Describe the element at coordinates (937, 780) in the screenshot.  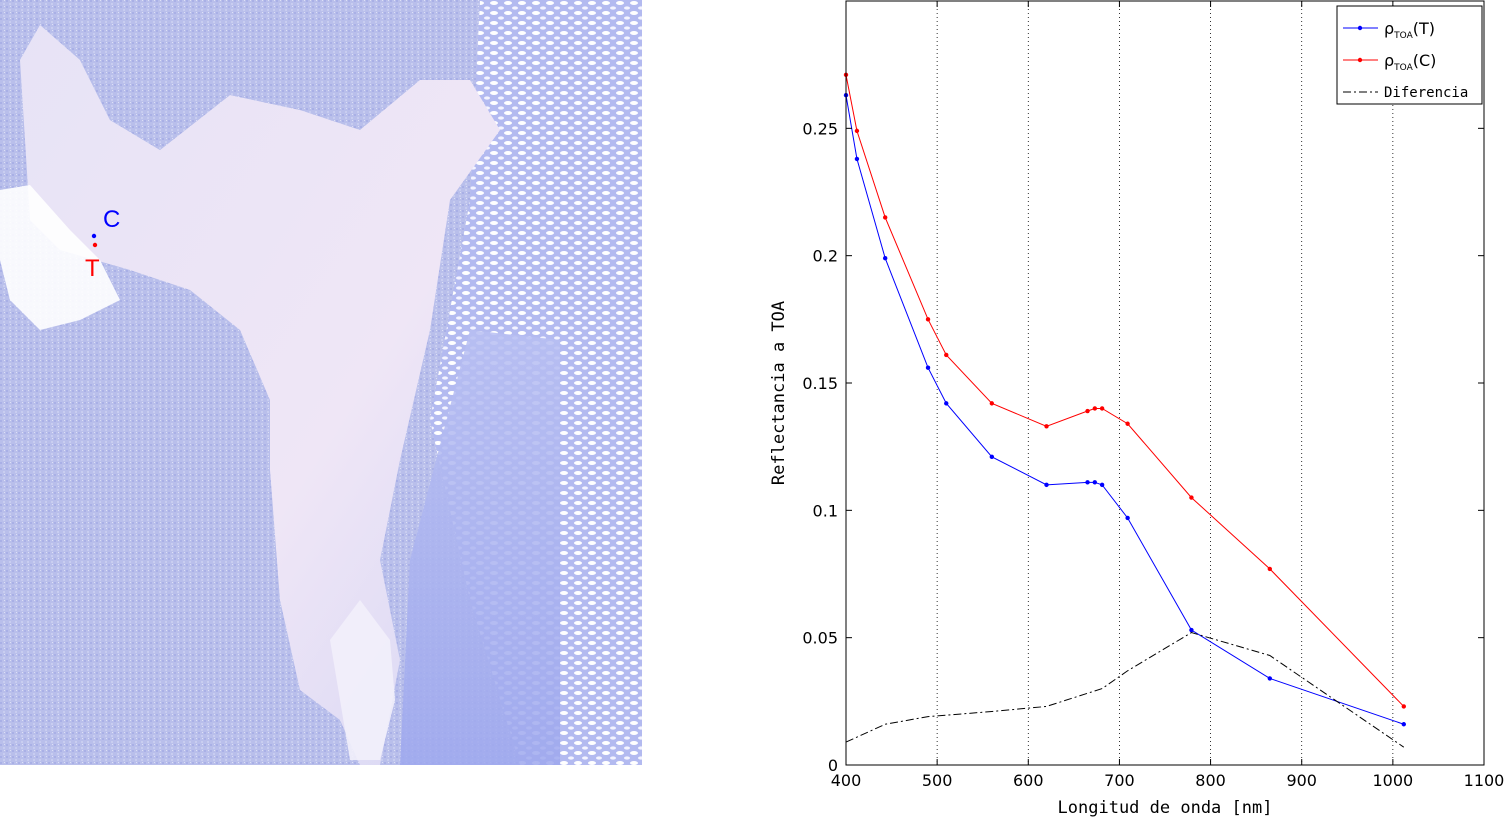
I see `x-tick-label: 500` at that location.